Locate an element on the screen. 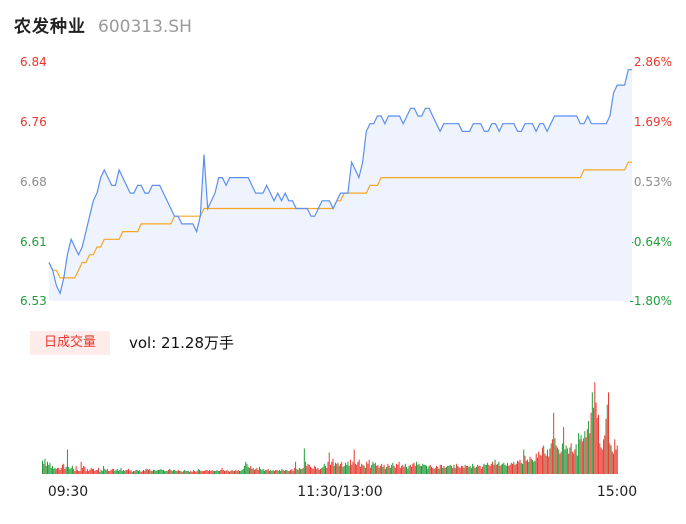 The height and width of the screenshot is (524, 686). percent-tick-label: -1.80% is located at coordinates (651, 301).